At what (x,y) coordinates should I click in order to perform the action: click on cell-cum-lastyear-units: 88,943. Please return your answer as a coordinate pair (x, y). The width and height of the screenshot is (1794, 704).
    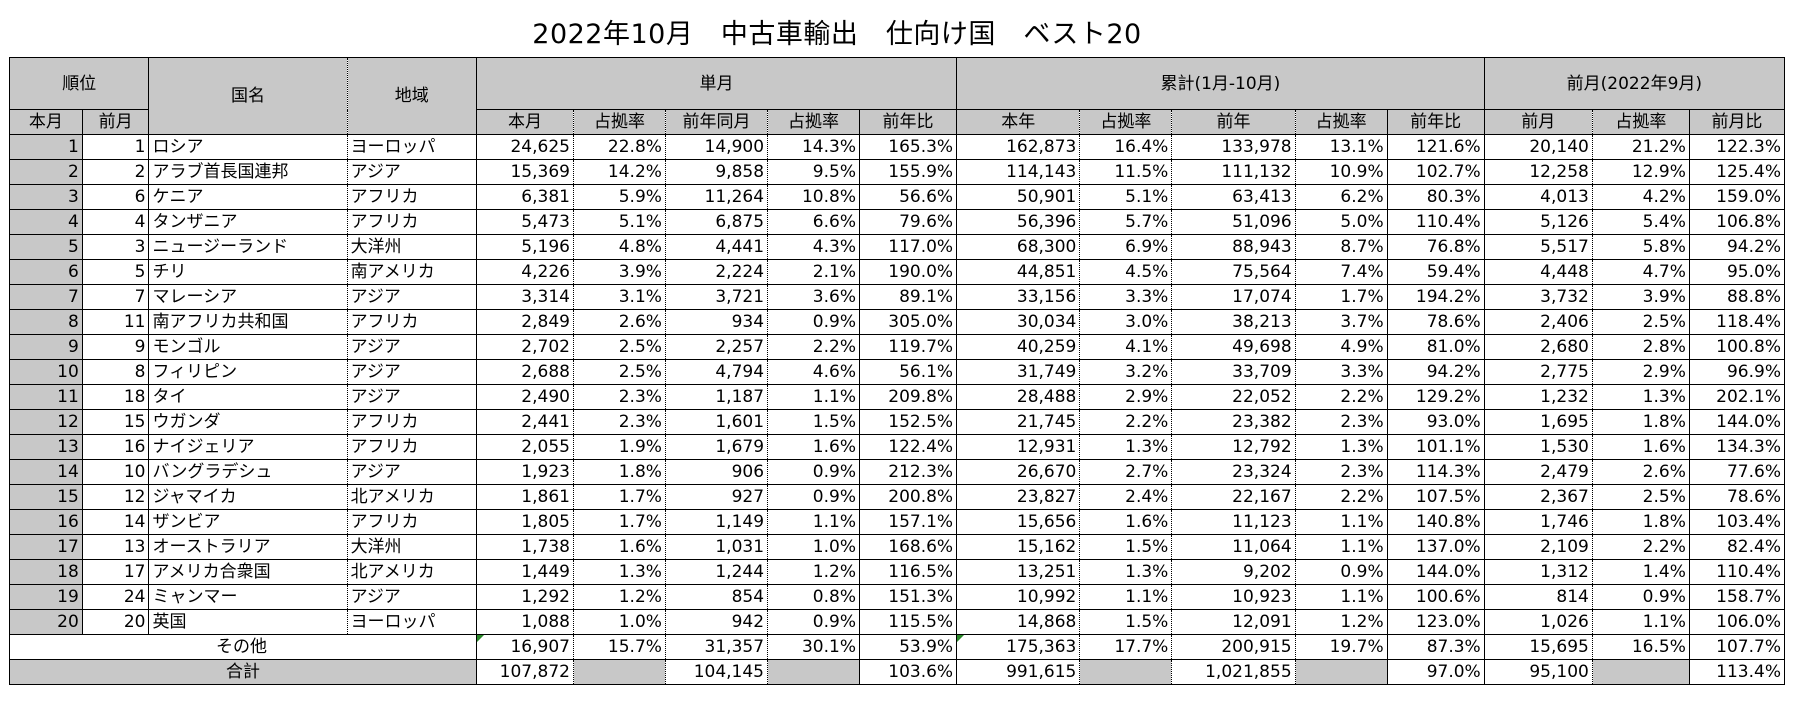
    Looking at the image, I should click on (1233, 247).